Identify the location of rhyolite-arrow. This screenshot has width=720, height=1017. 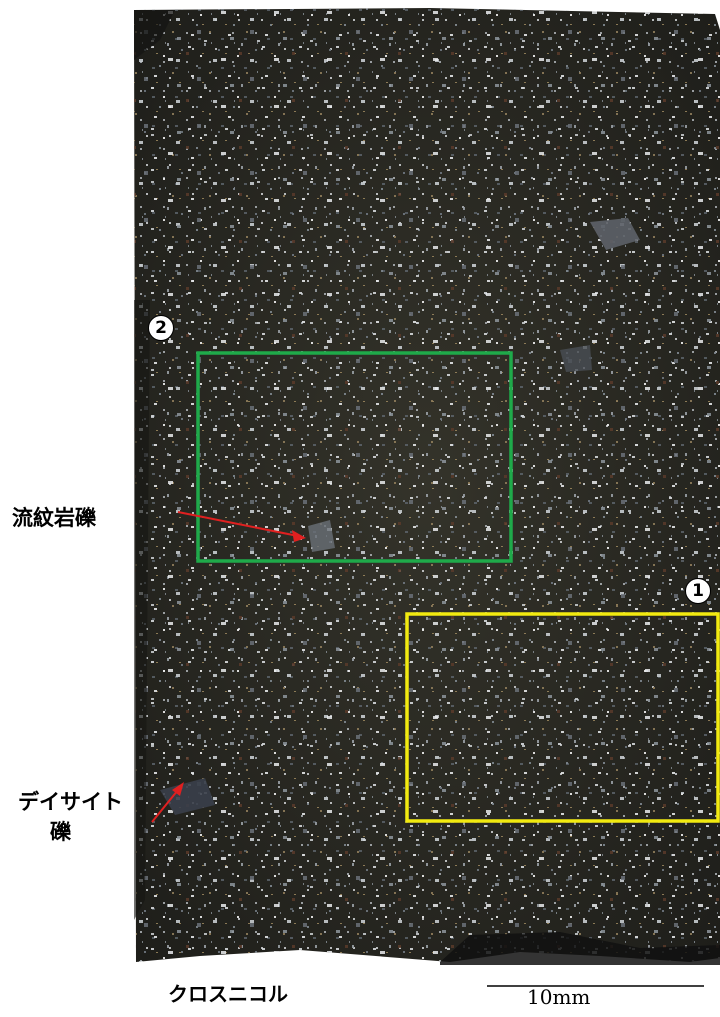
(241, 526).